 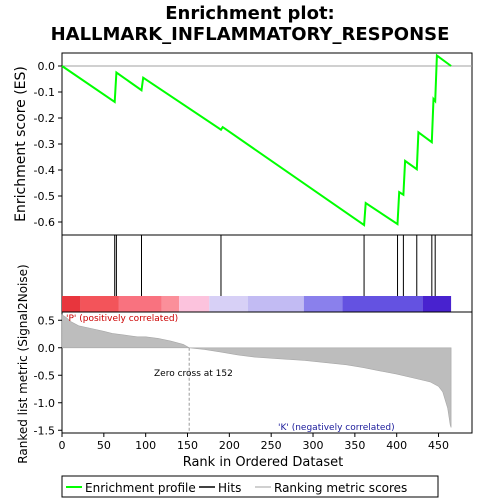 I want to click on negative-correlation-label: 'K' (negatively correlated), so click(x=336, y=428).